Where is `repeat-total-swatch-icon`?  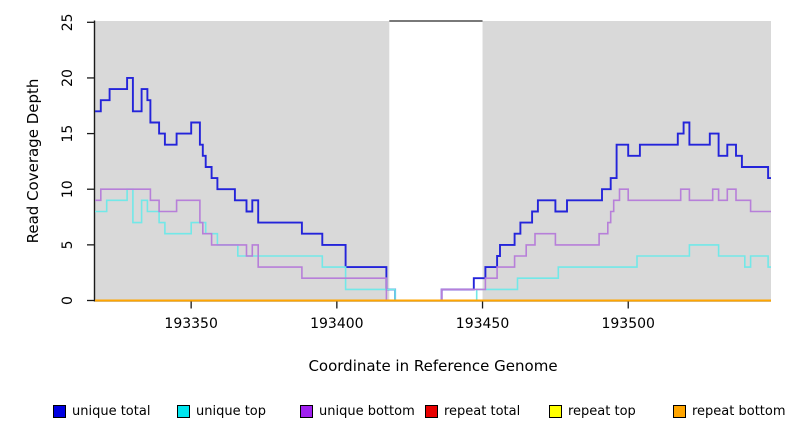 repeat-total-swatch-icon is located at coordinates (431, 411).